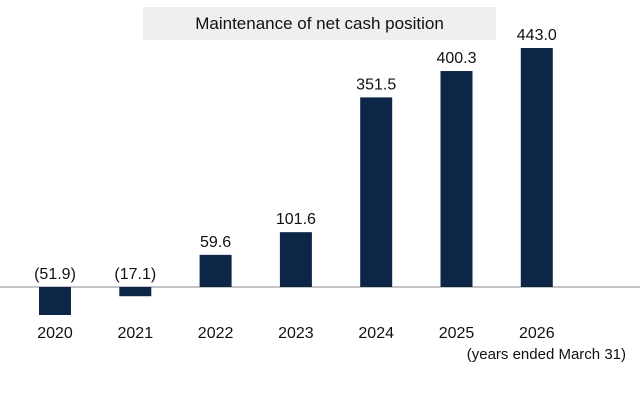 Image resolution: width=640 pixels, height=405 pixels. What do you see at coordinates (376, 333) in the screenshot?
I see `x-tick-label-2024: 2024` at bounding box center [376, 333].